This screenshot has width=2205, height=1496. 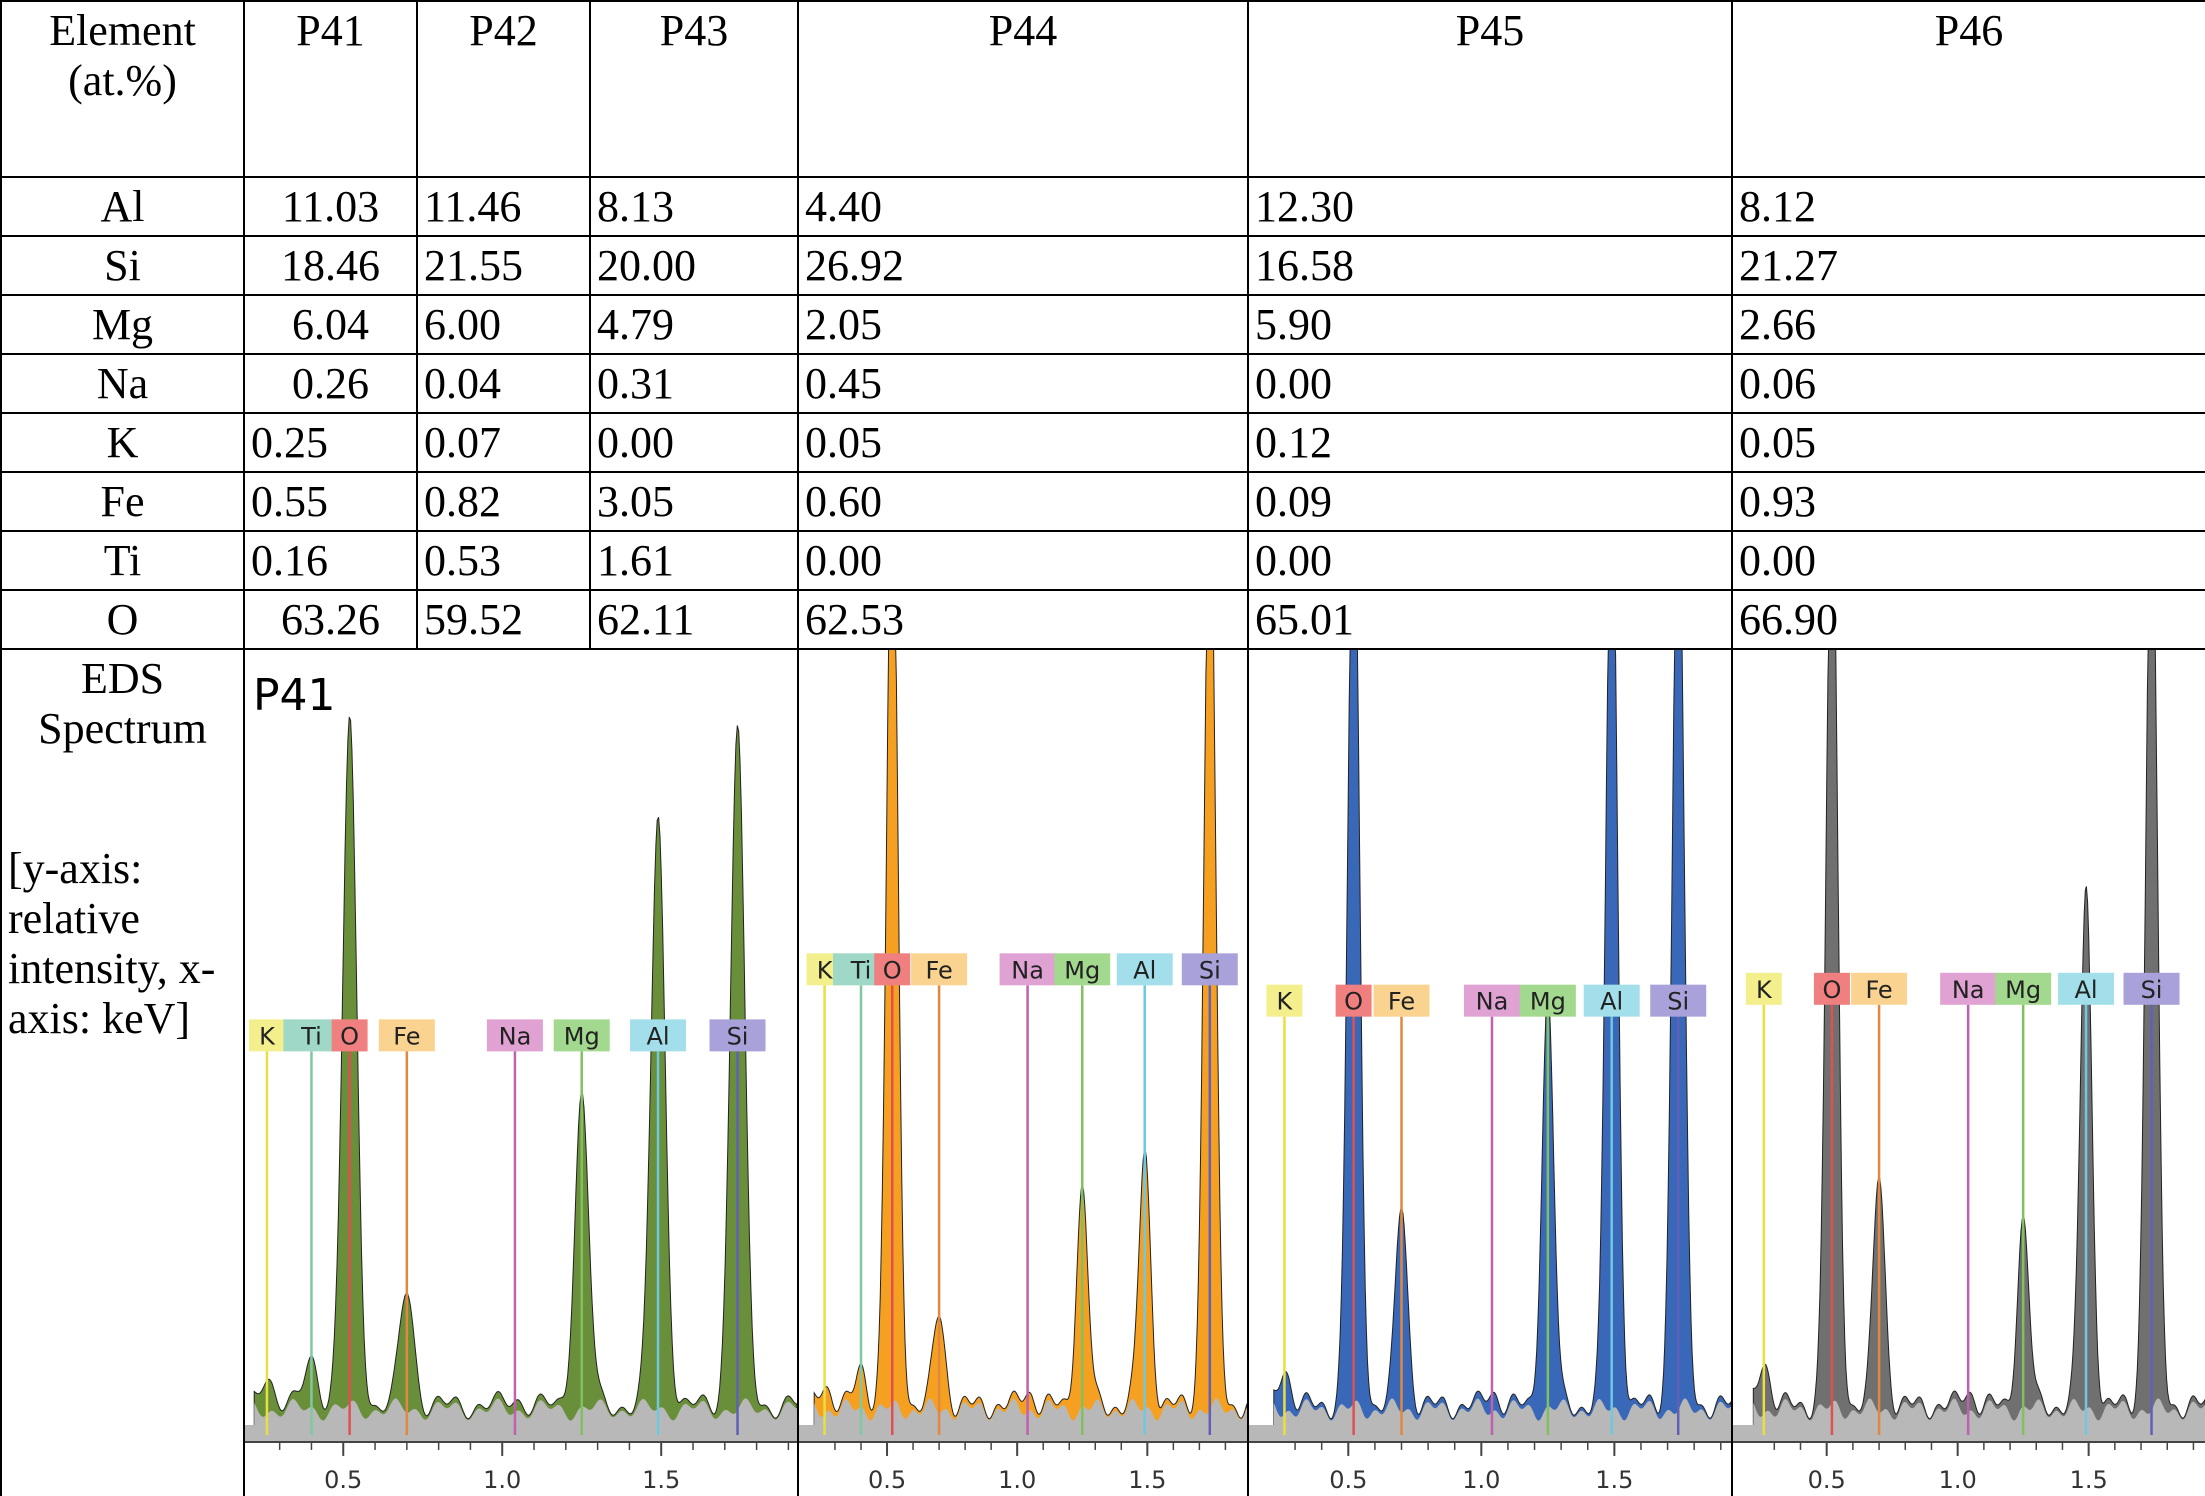 I want to click on value-cell: 0.82, so click(x=503, y=501).